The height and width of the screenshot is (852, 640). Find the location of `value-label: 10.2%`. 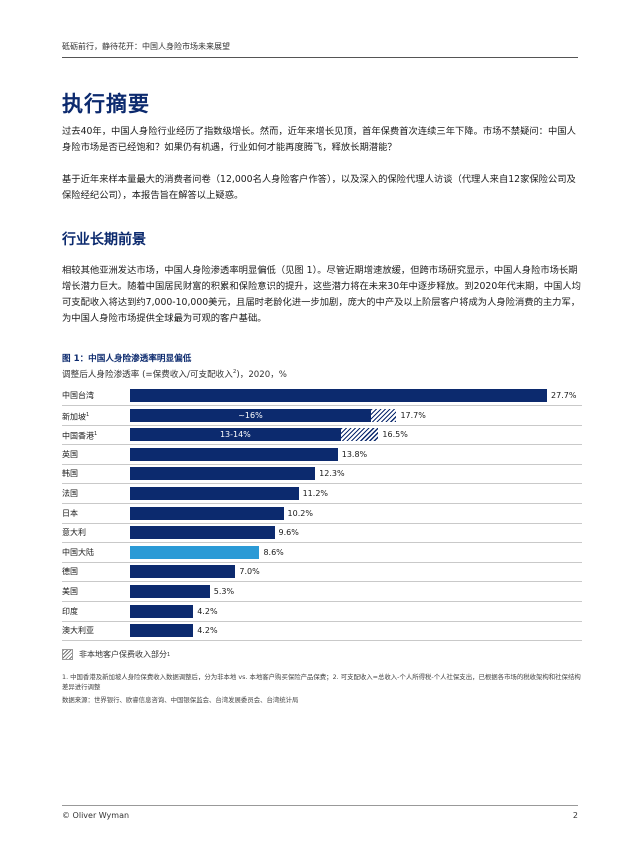

value-label: 10.2% is located at coordinates (300, 513).